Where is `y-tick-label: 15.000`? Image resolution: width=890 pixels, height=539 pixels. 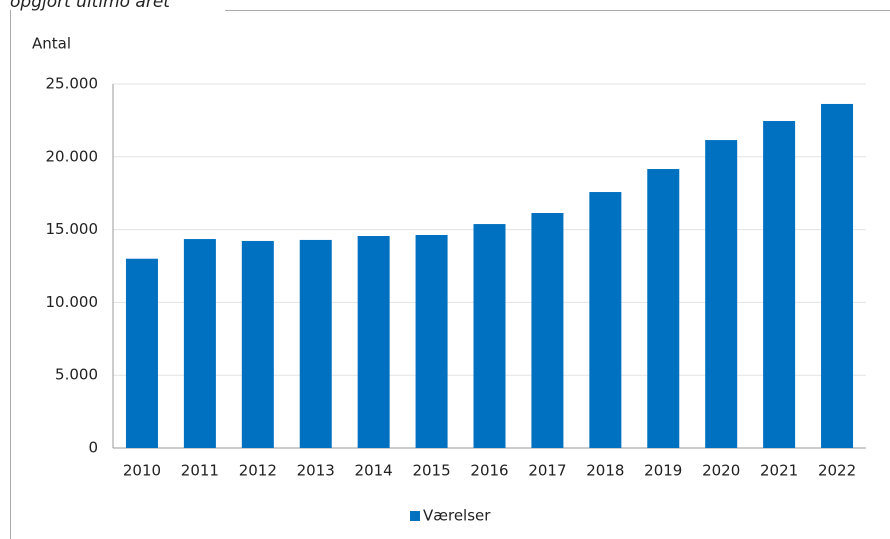 y-tick-label: 15.000 is located at coordinates (72, 229).